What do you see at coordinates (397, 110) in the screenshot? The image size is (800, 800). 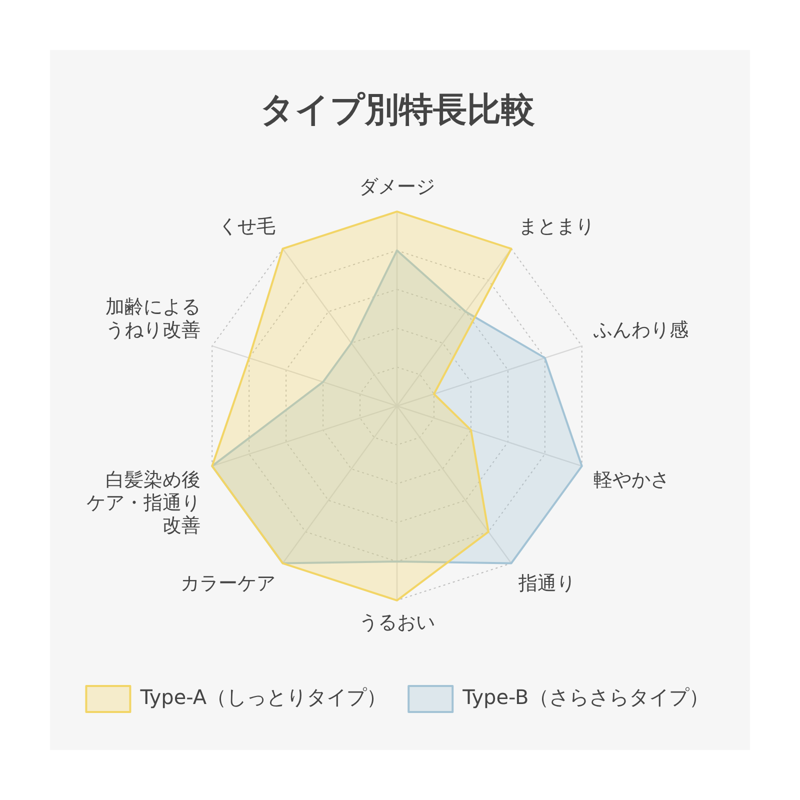 I see `chart-title: タイプ別特長比較` at bounding box center [397, 110].